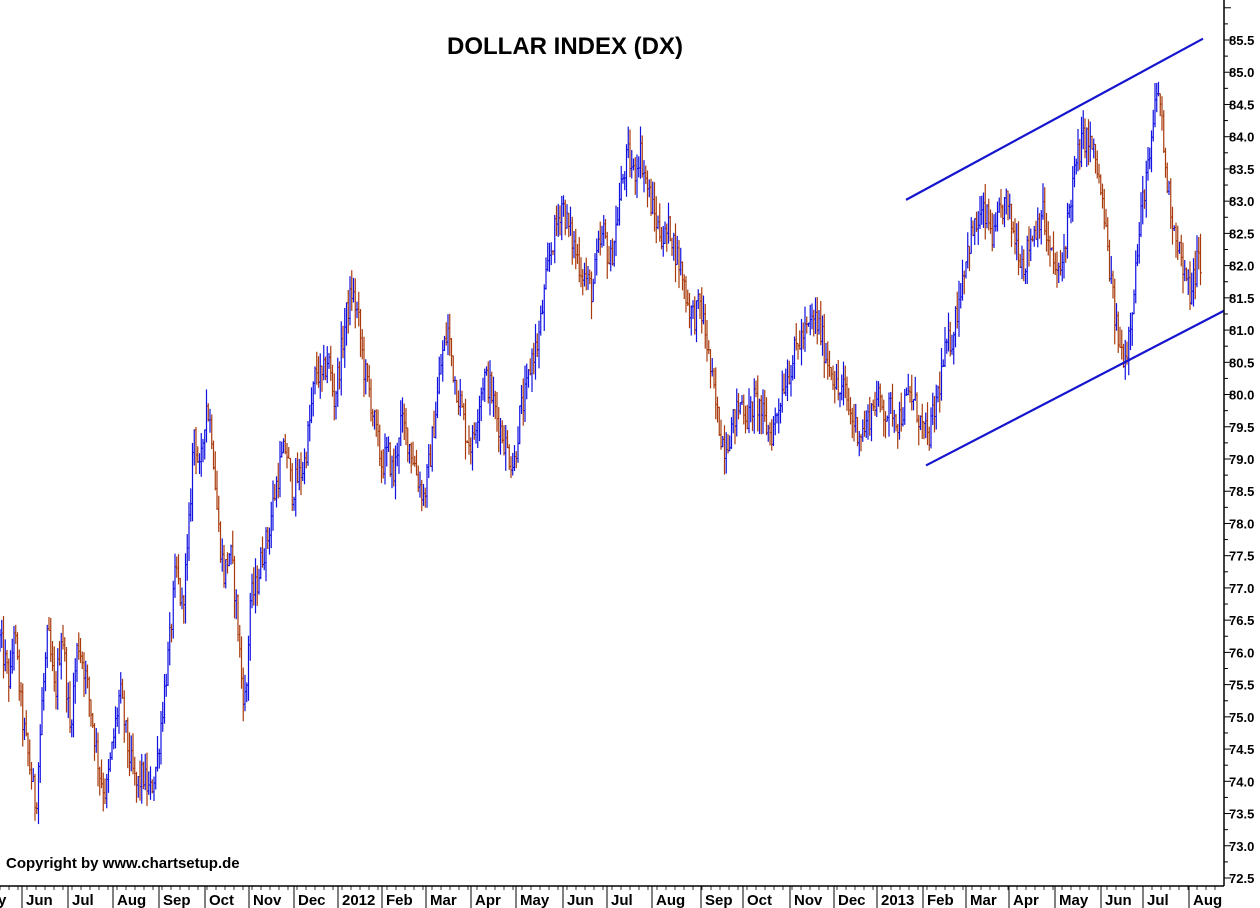 Image resolution: width=1260 pixels, height=908 pixels. I want to click on y-tick-label: 82.0, so click(1241, 266).